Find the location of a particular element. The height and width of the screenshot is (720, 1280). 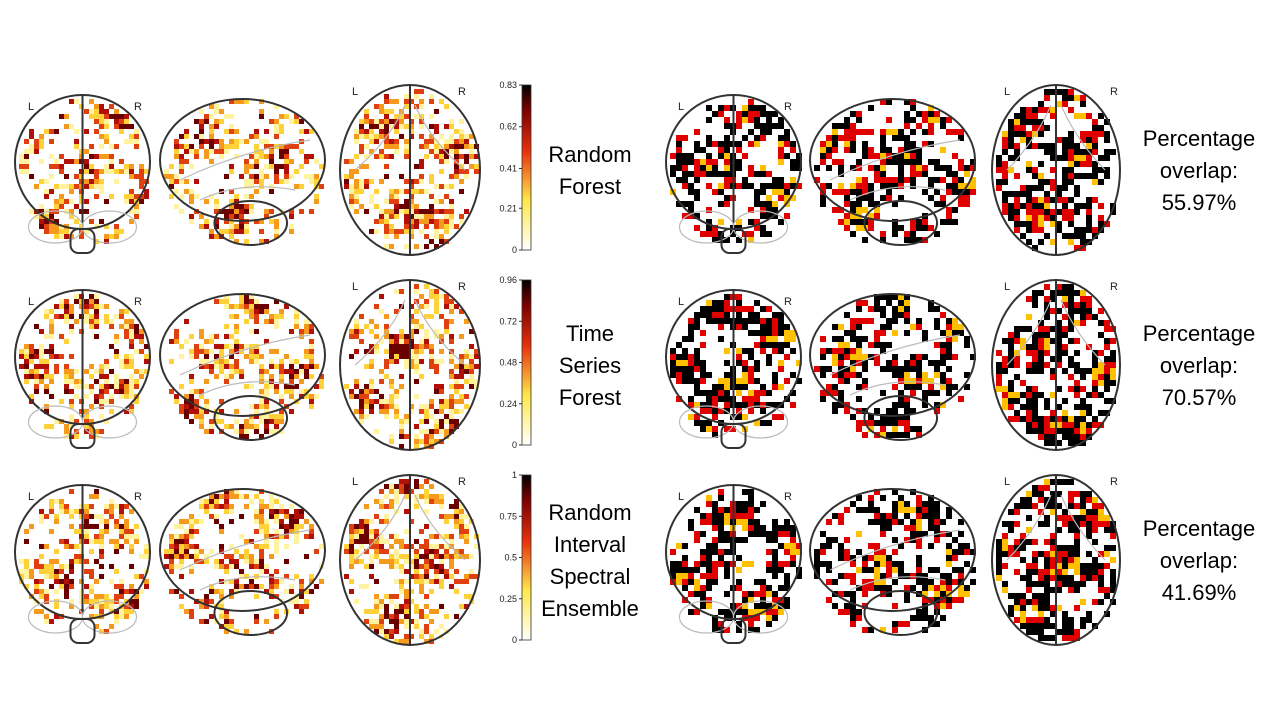

outline is located at coordinates (242, 160).